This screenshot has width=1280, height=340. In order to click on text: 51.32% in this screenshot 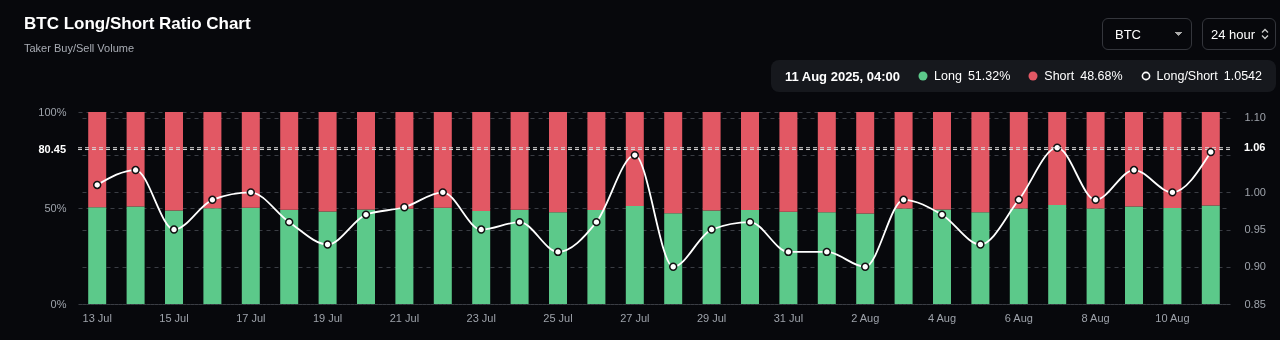, I will do `click(989, 76)`.